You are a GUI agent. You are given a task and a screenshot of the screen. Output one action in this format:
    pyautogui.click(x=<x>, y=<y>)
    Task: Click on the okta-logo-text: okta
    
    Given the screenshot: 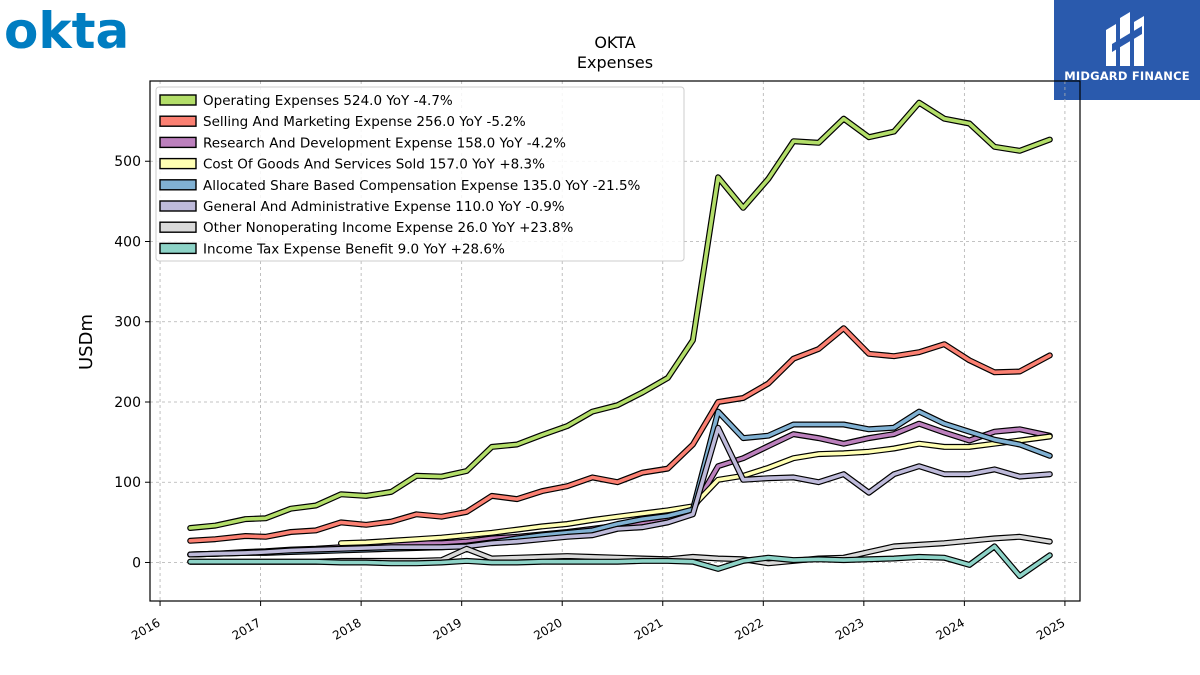 What is the action you would take?
    pyautogui.click(x=66, y=28)
    